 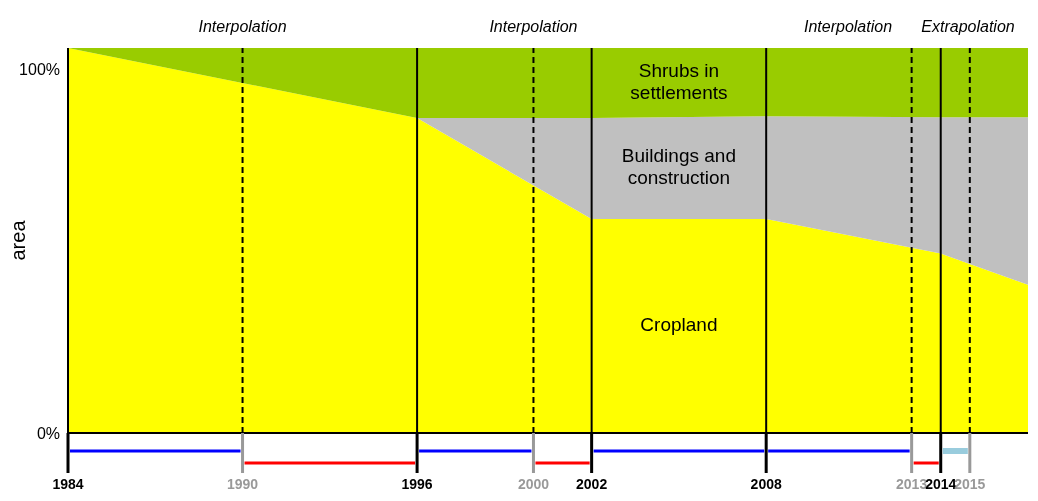 What do you see at coordinates (242, 484) in the screenshot?
I see `x-tick-label: 1990` at bounding box center [242, 484].